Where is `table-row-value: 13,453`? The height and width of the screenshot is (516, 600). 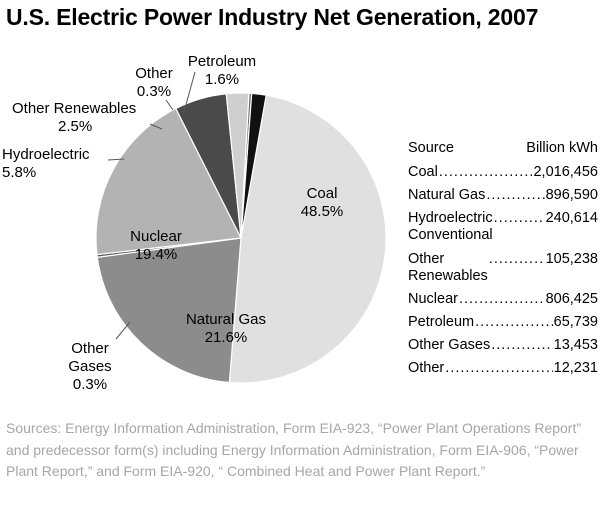 table-row-value: 13,453 is located at coordinates (575, 344).